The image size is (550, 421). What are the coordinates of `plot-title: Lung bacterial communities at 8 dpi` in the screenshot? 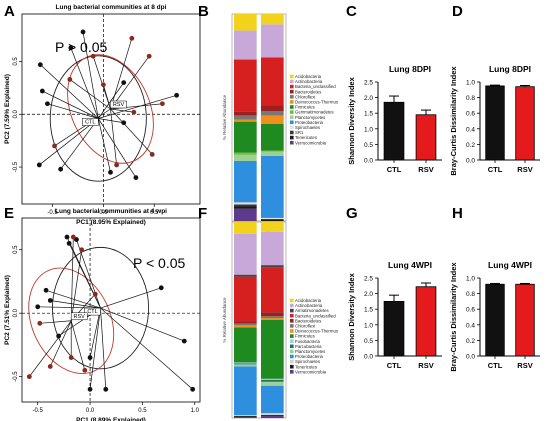 It's located at (111, 7).